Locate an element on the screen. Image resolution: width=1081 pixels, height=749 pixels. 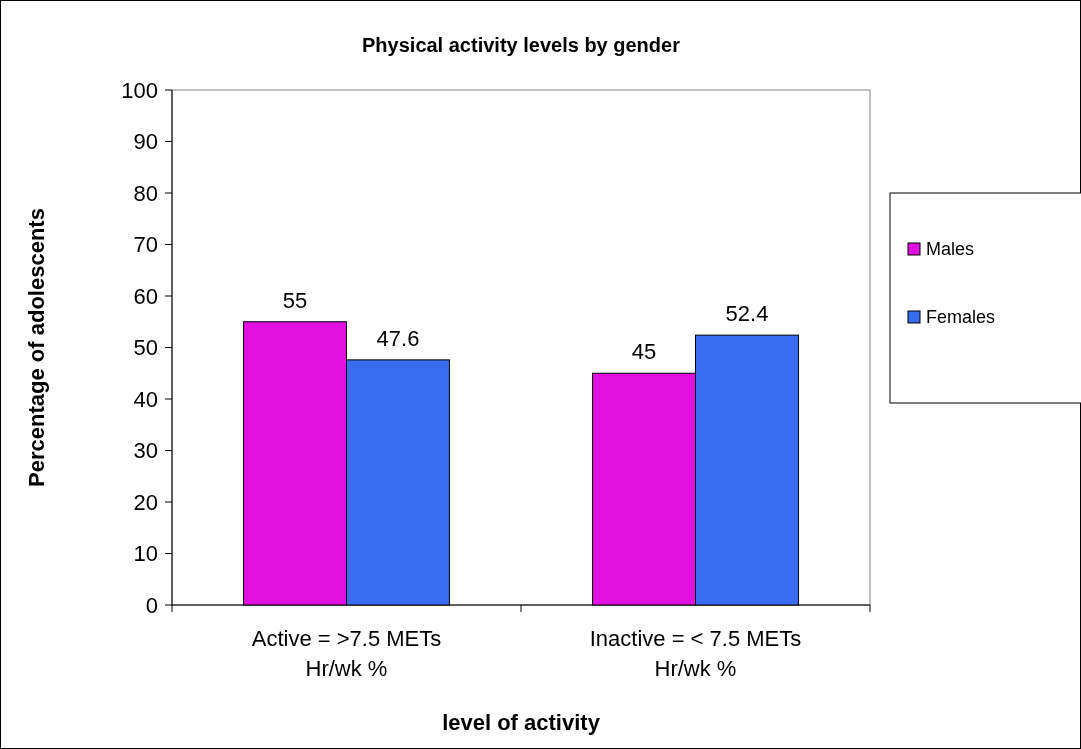
data-label: 55 is located at coordinates (295, 300).